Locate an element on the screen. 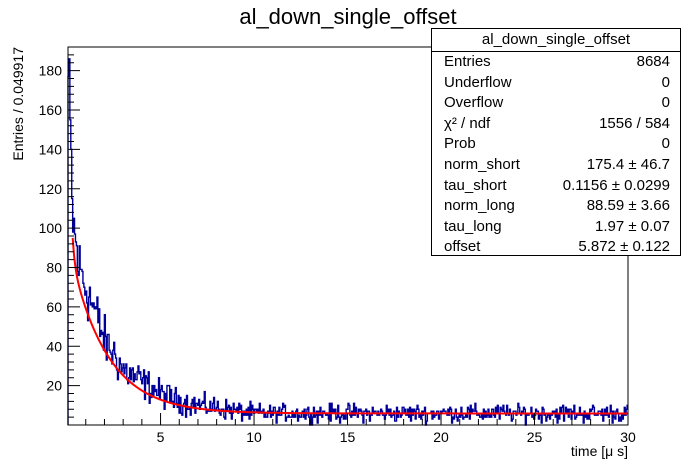 This screenshot has width=696, height=472. y-tick-label: 20 is located at coordinates (54, 386).